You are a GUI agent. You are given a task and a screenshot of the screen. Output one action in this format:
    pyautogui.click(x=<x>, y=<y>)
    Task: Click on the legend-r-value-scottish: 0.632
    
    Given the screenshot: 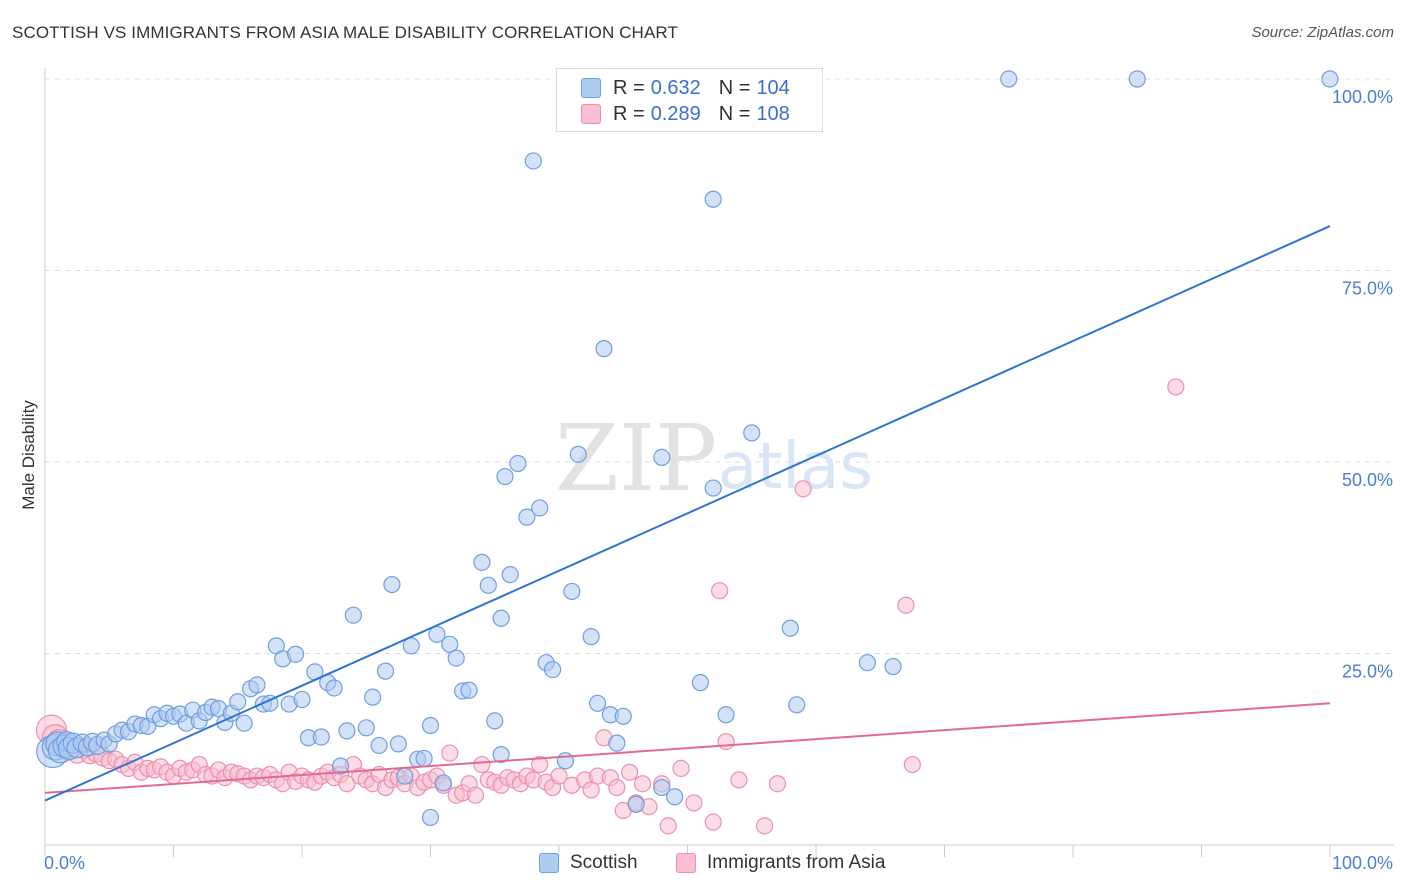 What is the action you would take?
    pyautogui.click(x=675, y=87)
    